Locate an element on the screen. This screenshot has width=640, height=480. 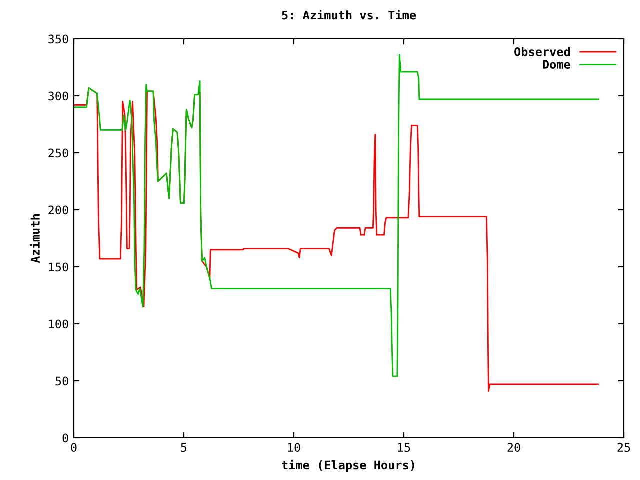
y-tick-label: 100 is located at coordinates (58, 324).